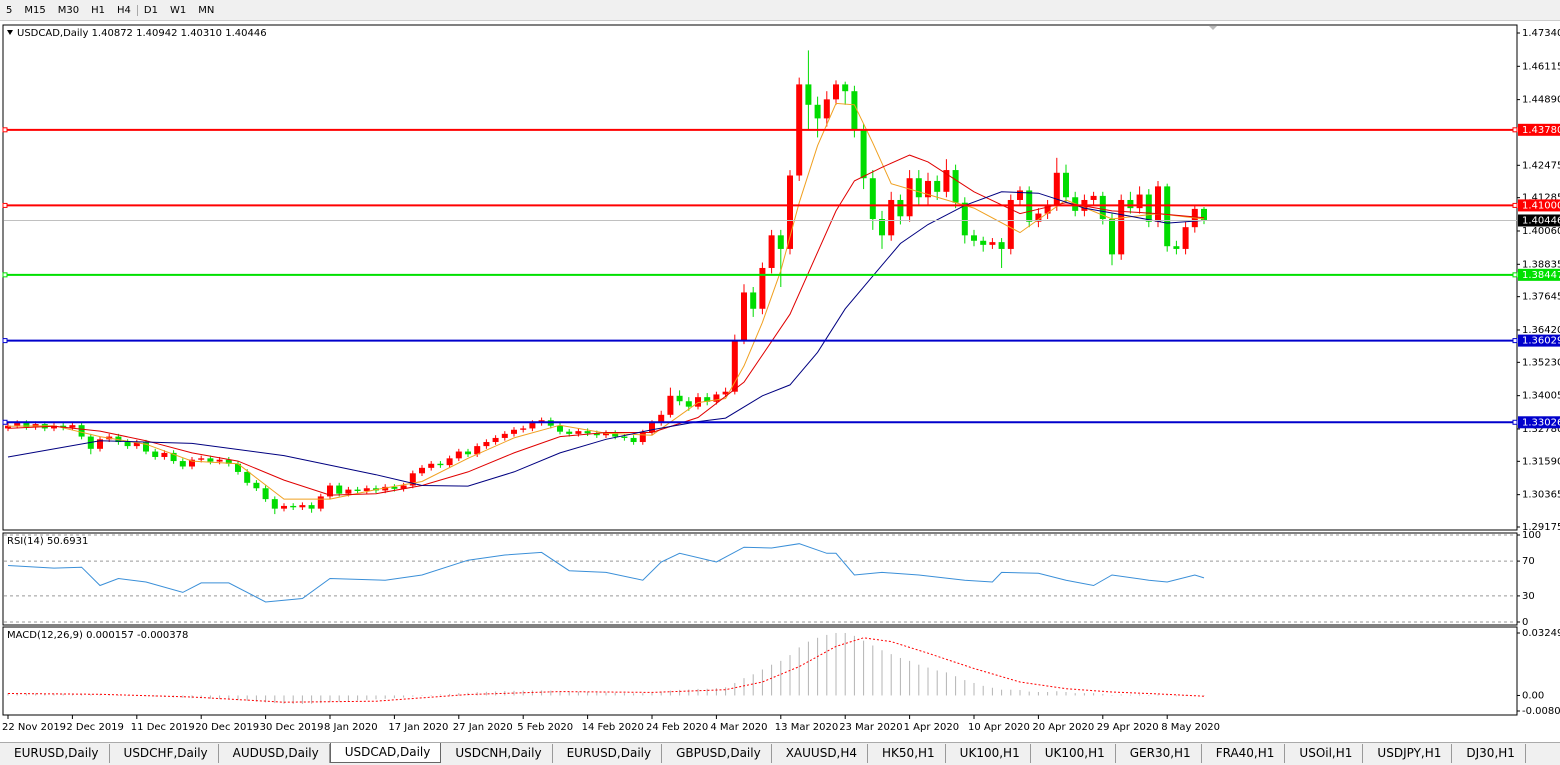  What do you see at coordinates (870, 727) in the screenshot?
I see `x-tick-label: 23 Mar 2020` at bounding box center [870, 727].